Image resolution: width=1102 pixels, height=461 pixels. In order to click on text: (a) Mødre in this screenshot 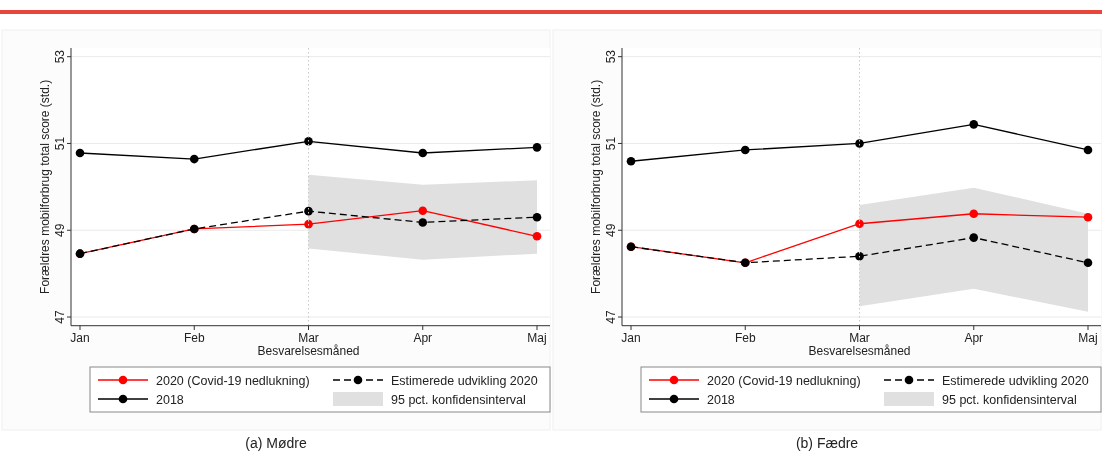, I will do `click(276, 443)`.